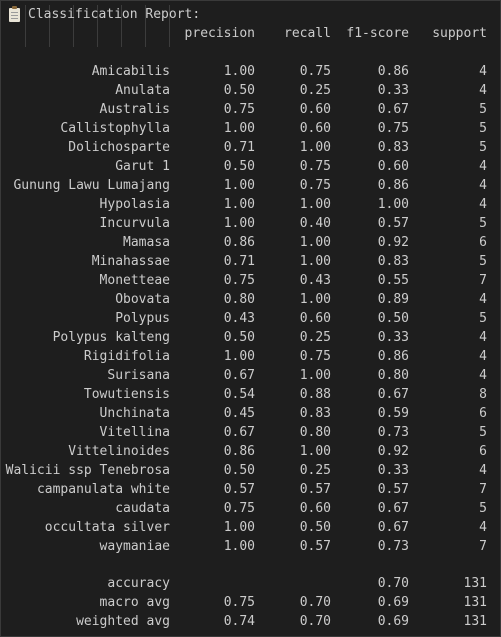 The image size is (501, 637). Describe the element at coordinates (142, 299) in the screenshot. I see `row-label: Obovata` at that location.